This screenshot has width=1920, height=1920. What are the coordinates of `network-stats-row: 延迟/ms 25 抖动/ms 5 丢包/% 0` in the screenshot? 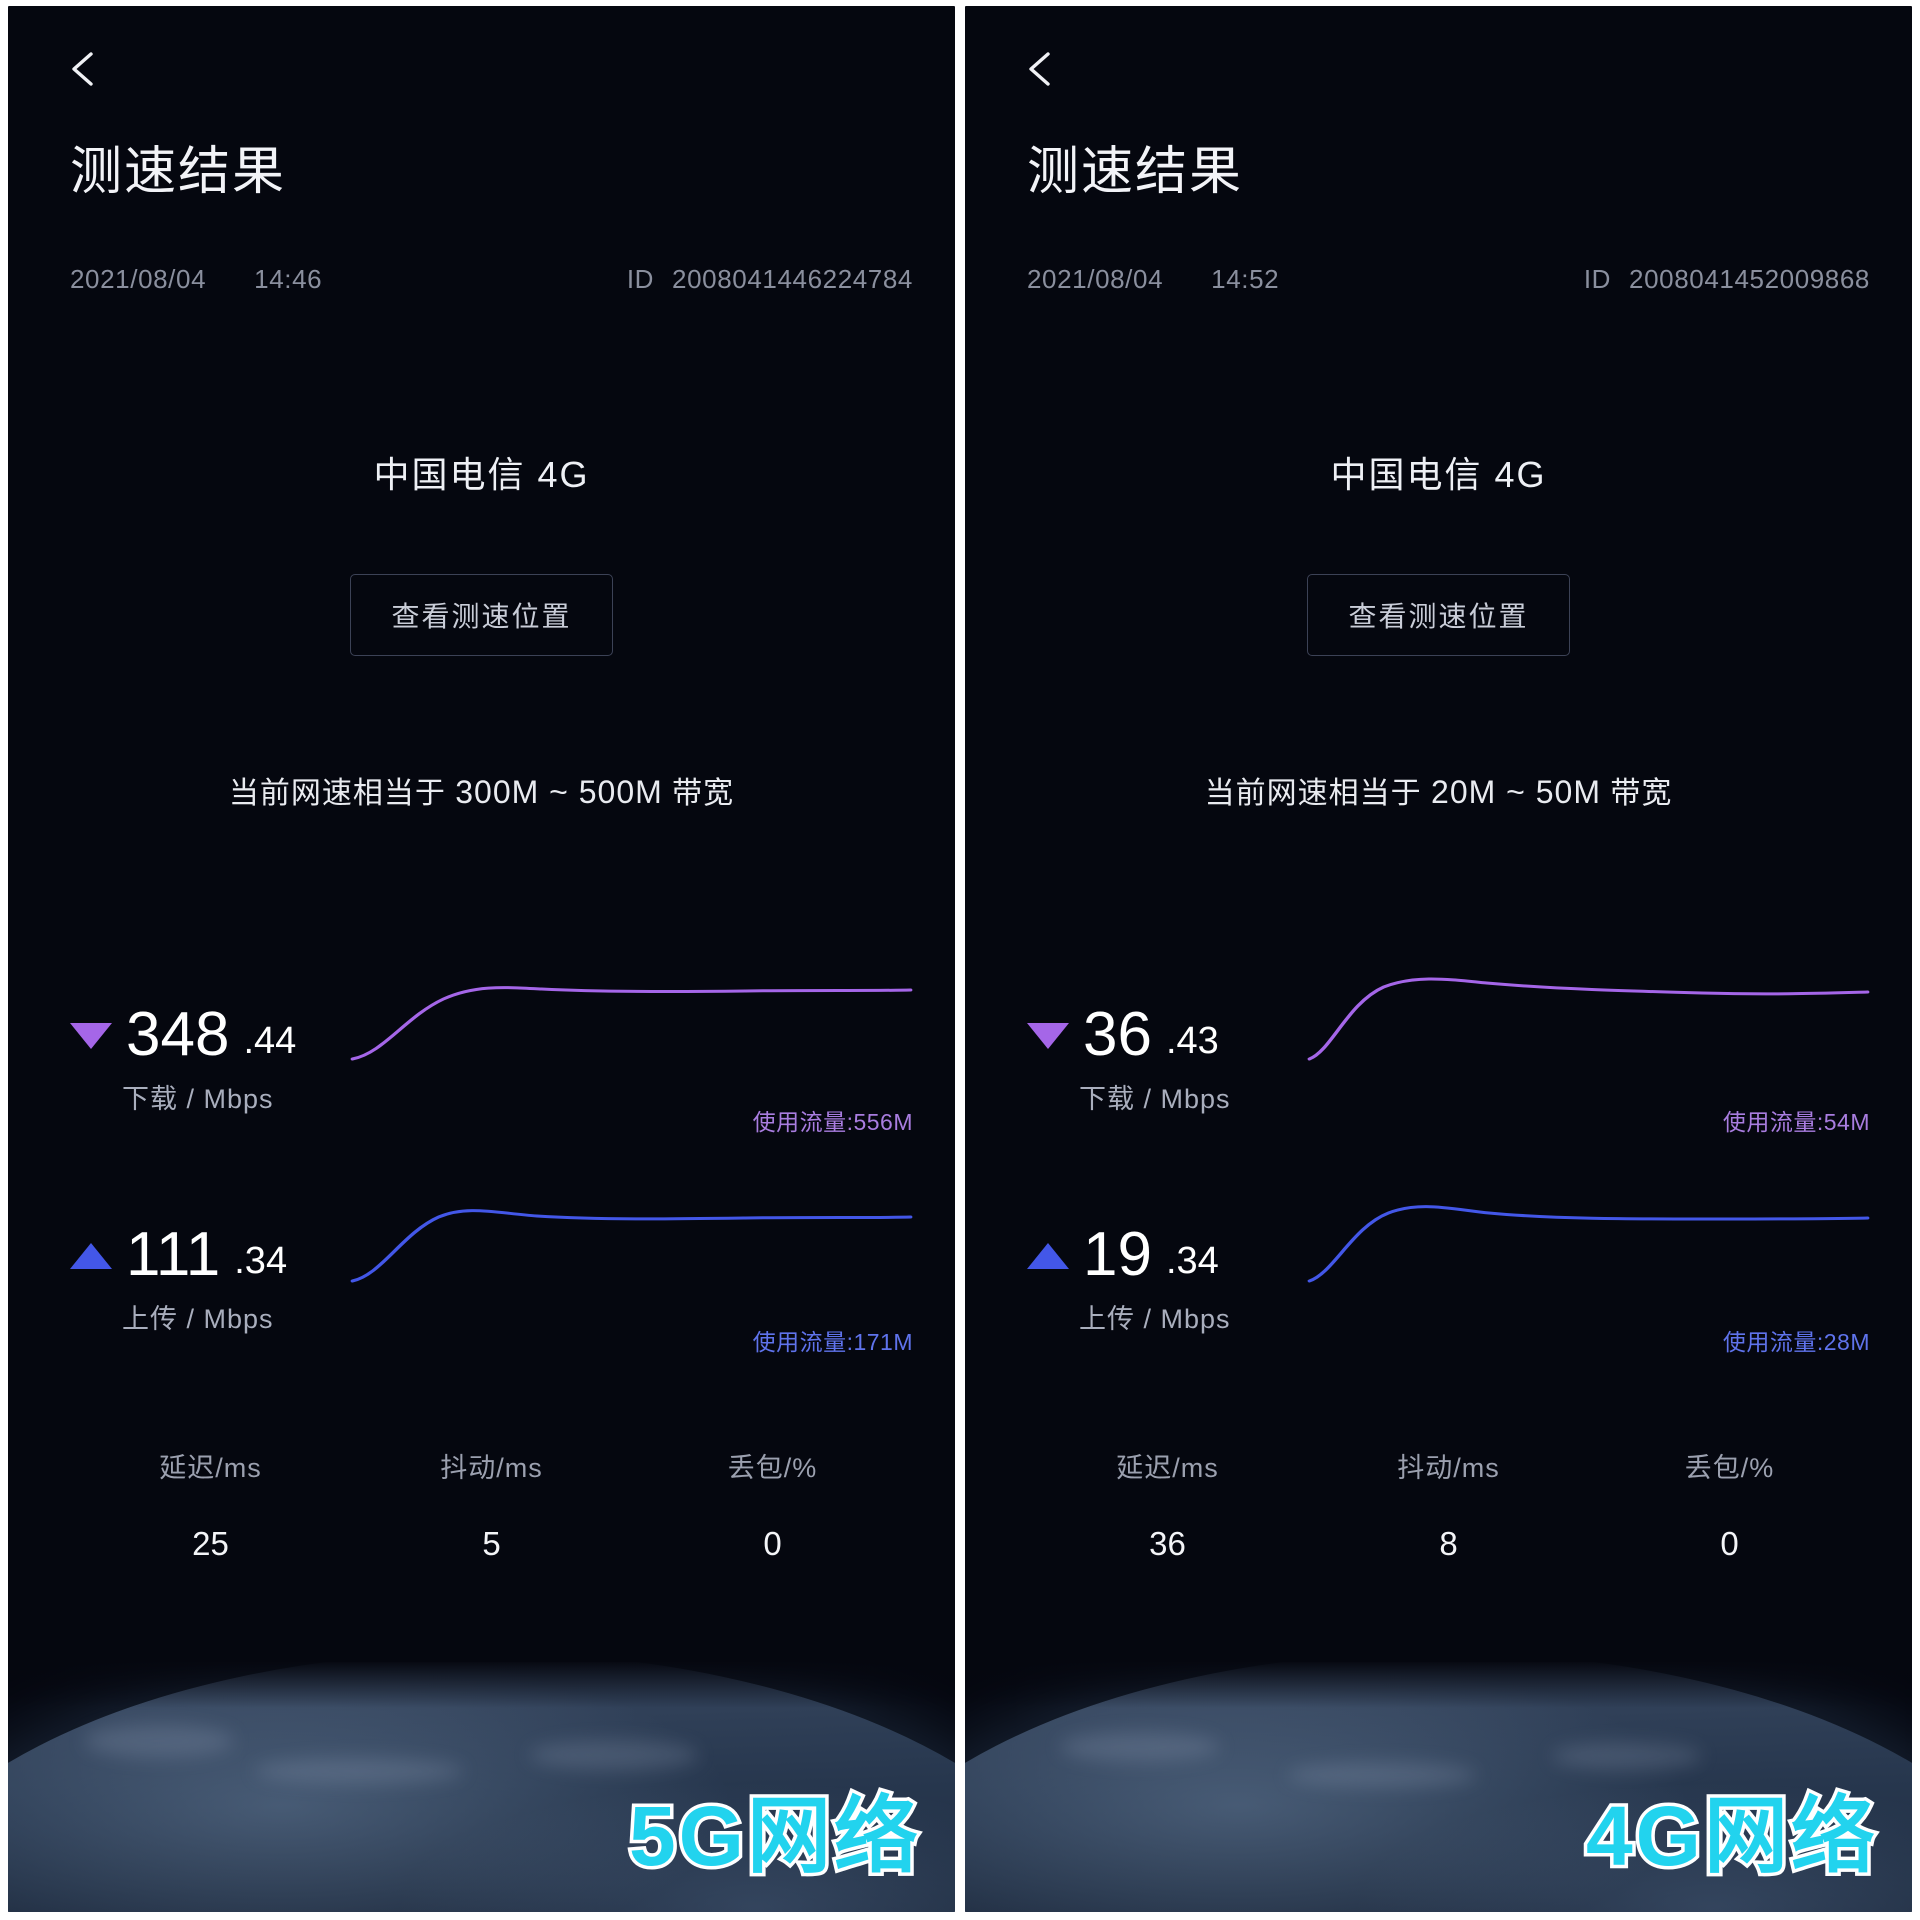 It's located at (491, 1504).